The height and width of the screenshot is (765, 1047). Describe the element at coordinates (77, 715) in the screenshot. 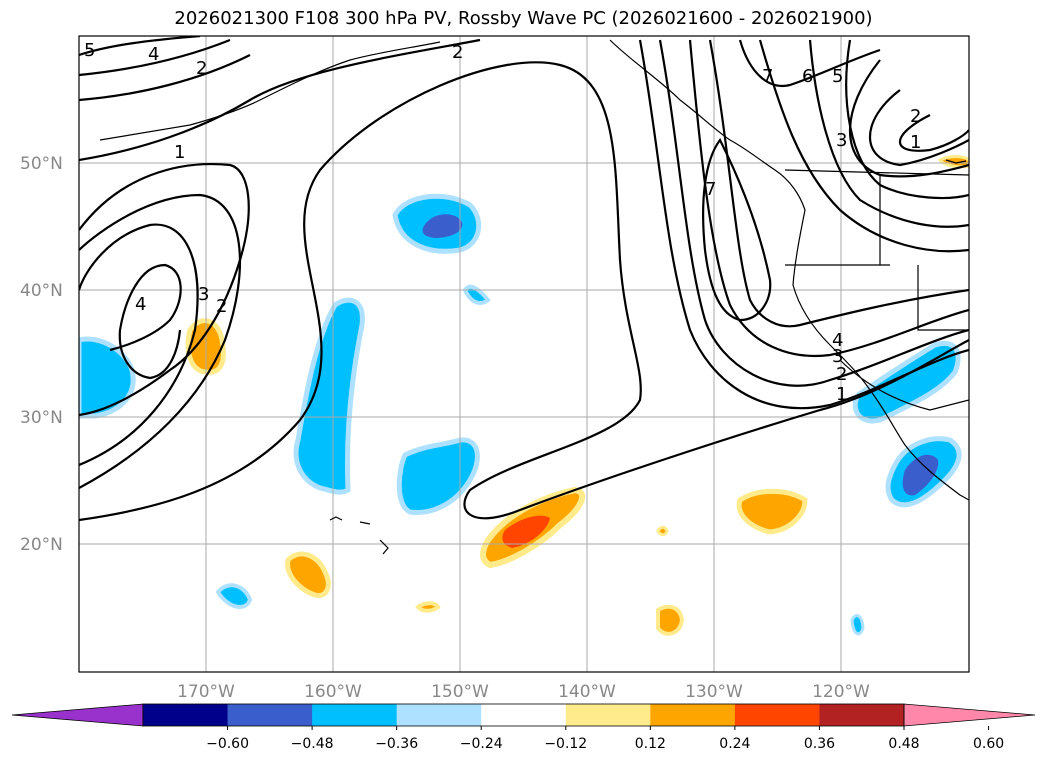

I see `colorbar-under-arrow` at that location.